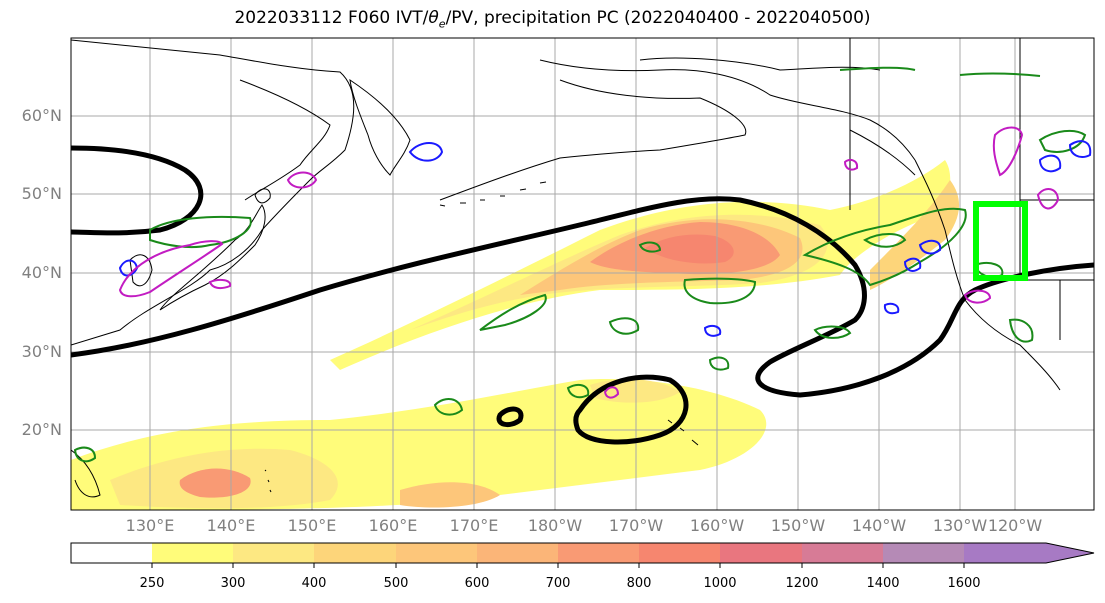 The height and width of the screenshot is (603, 1105). Describe the element at coordinates (717, 525) in the screenshot. I see `lon-label: 160°W` at that location.